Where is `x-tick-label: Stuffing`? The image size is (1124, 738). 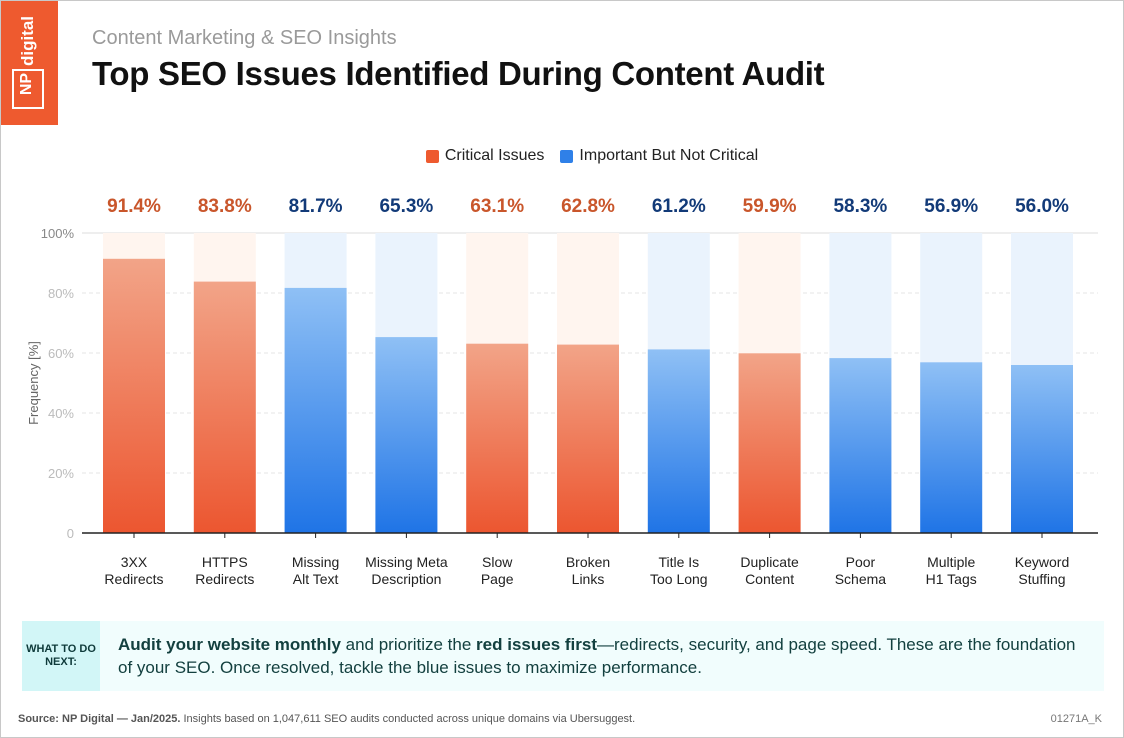
x-tick-label: Stuffing is located at coordinates (1041, 579).